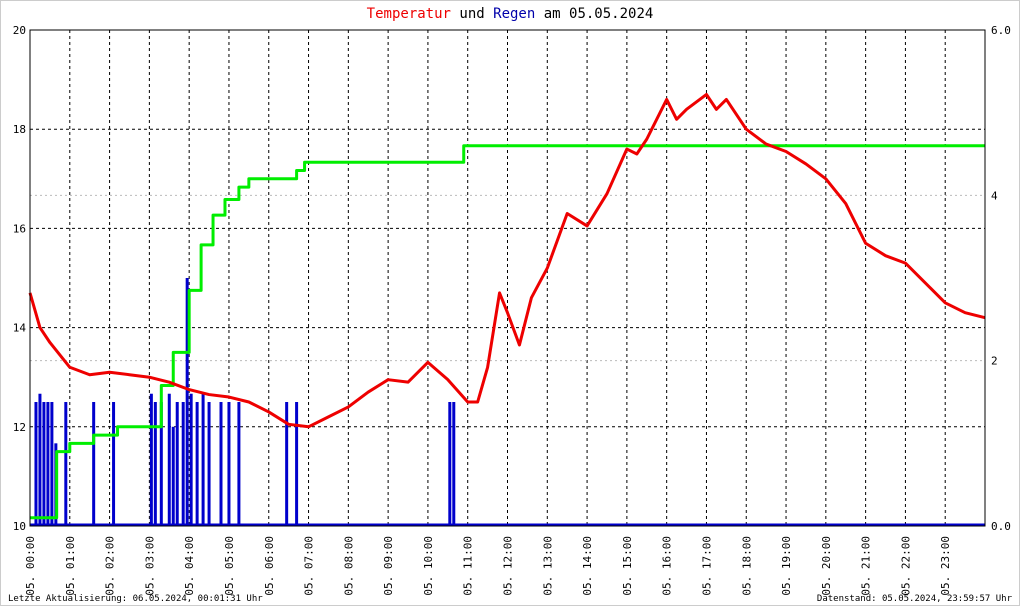 Image resolution: width=1020 pixels, height=606 pixels. Describe the element at coordinates (189, 566) in the screenshot. I see `x-tick-label: 05. 04:00` at that location.